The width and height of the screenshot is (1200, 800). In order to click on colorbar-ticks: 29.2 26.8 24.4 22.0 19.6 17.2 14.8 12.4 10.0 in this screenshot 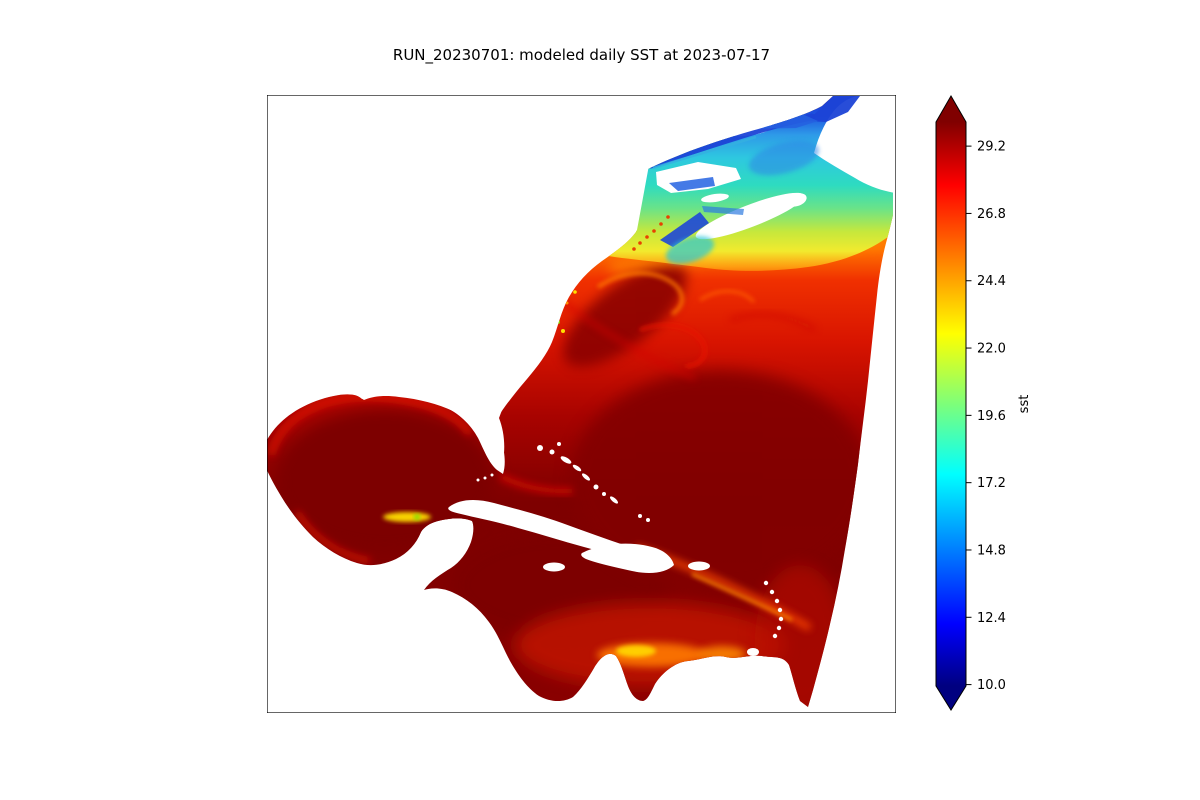, I will do `click(986, 416)`.